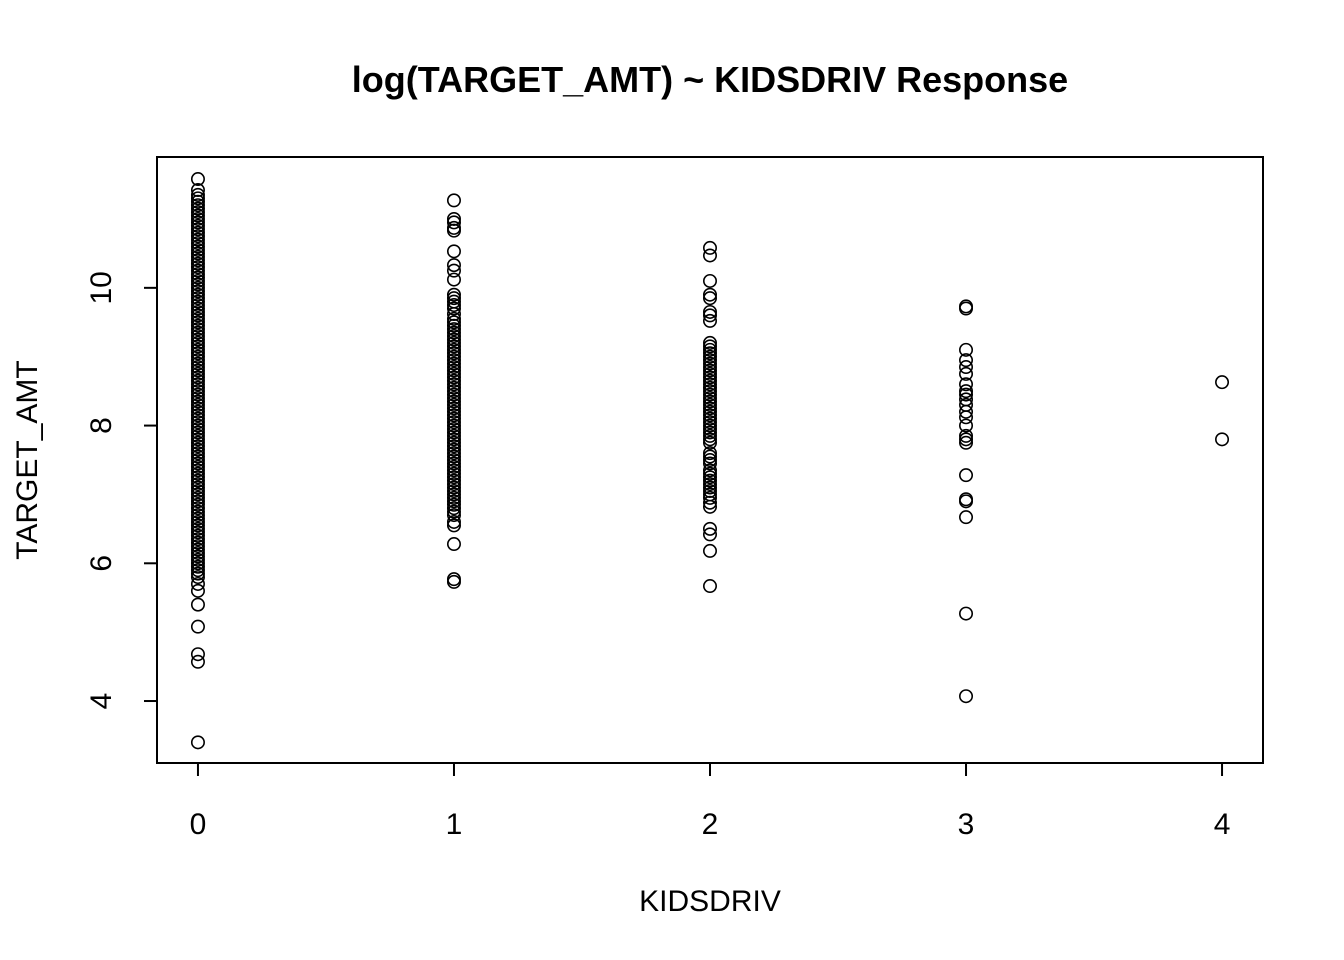  What do you see at coordinates (101, 563) in the screenshot?
I see `y-tick-label: 6` at bounding box center [101, 563].